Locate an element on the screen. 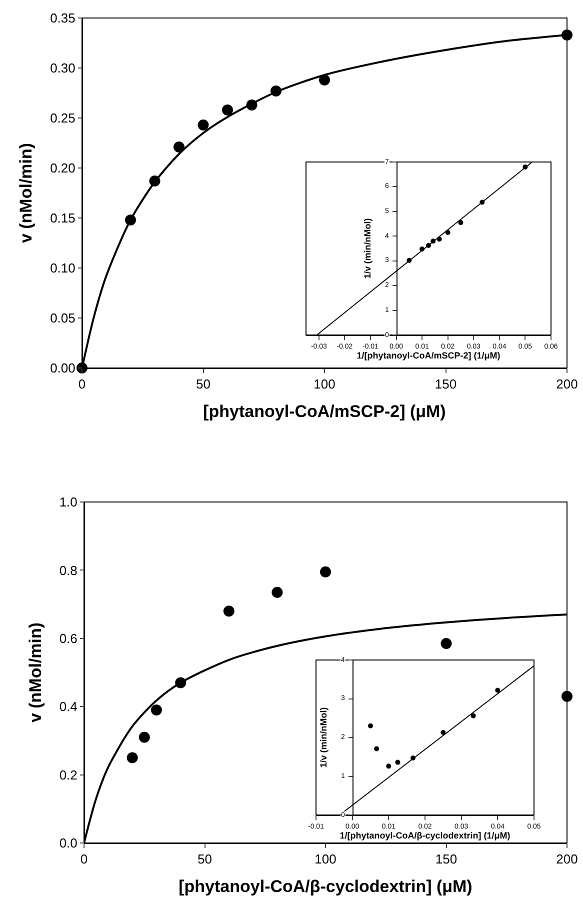  y-tick-label: 0.20 is located at coordinates (63, 168).